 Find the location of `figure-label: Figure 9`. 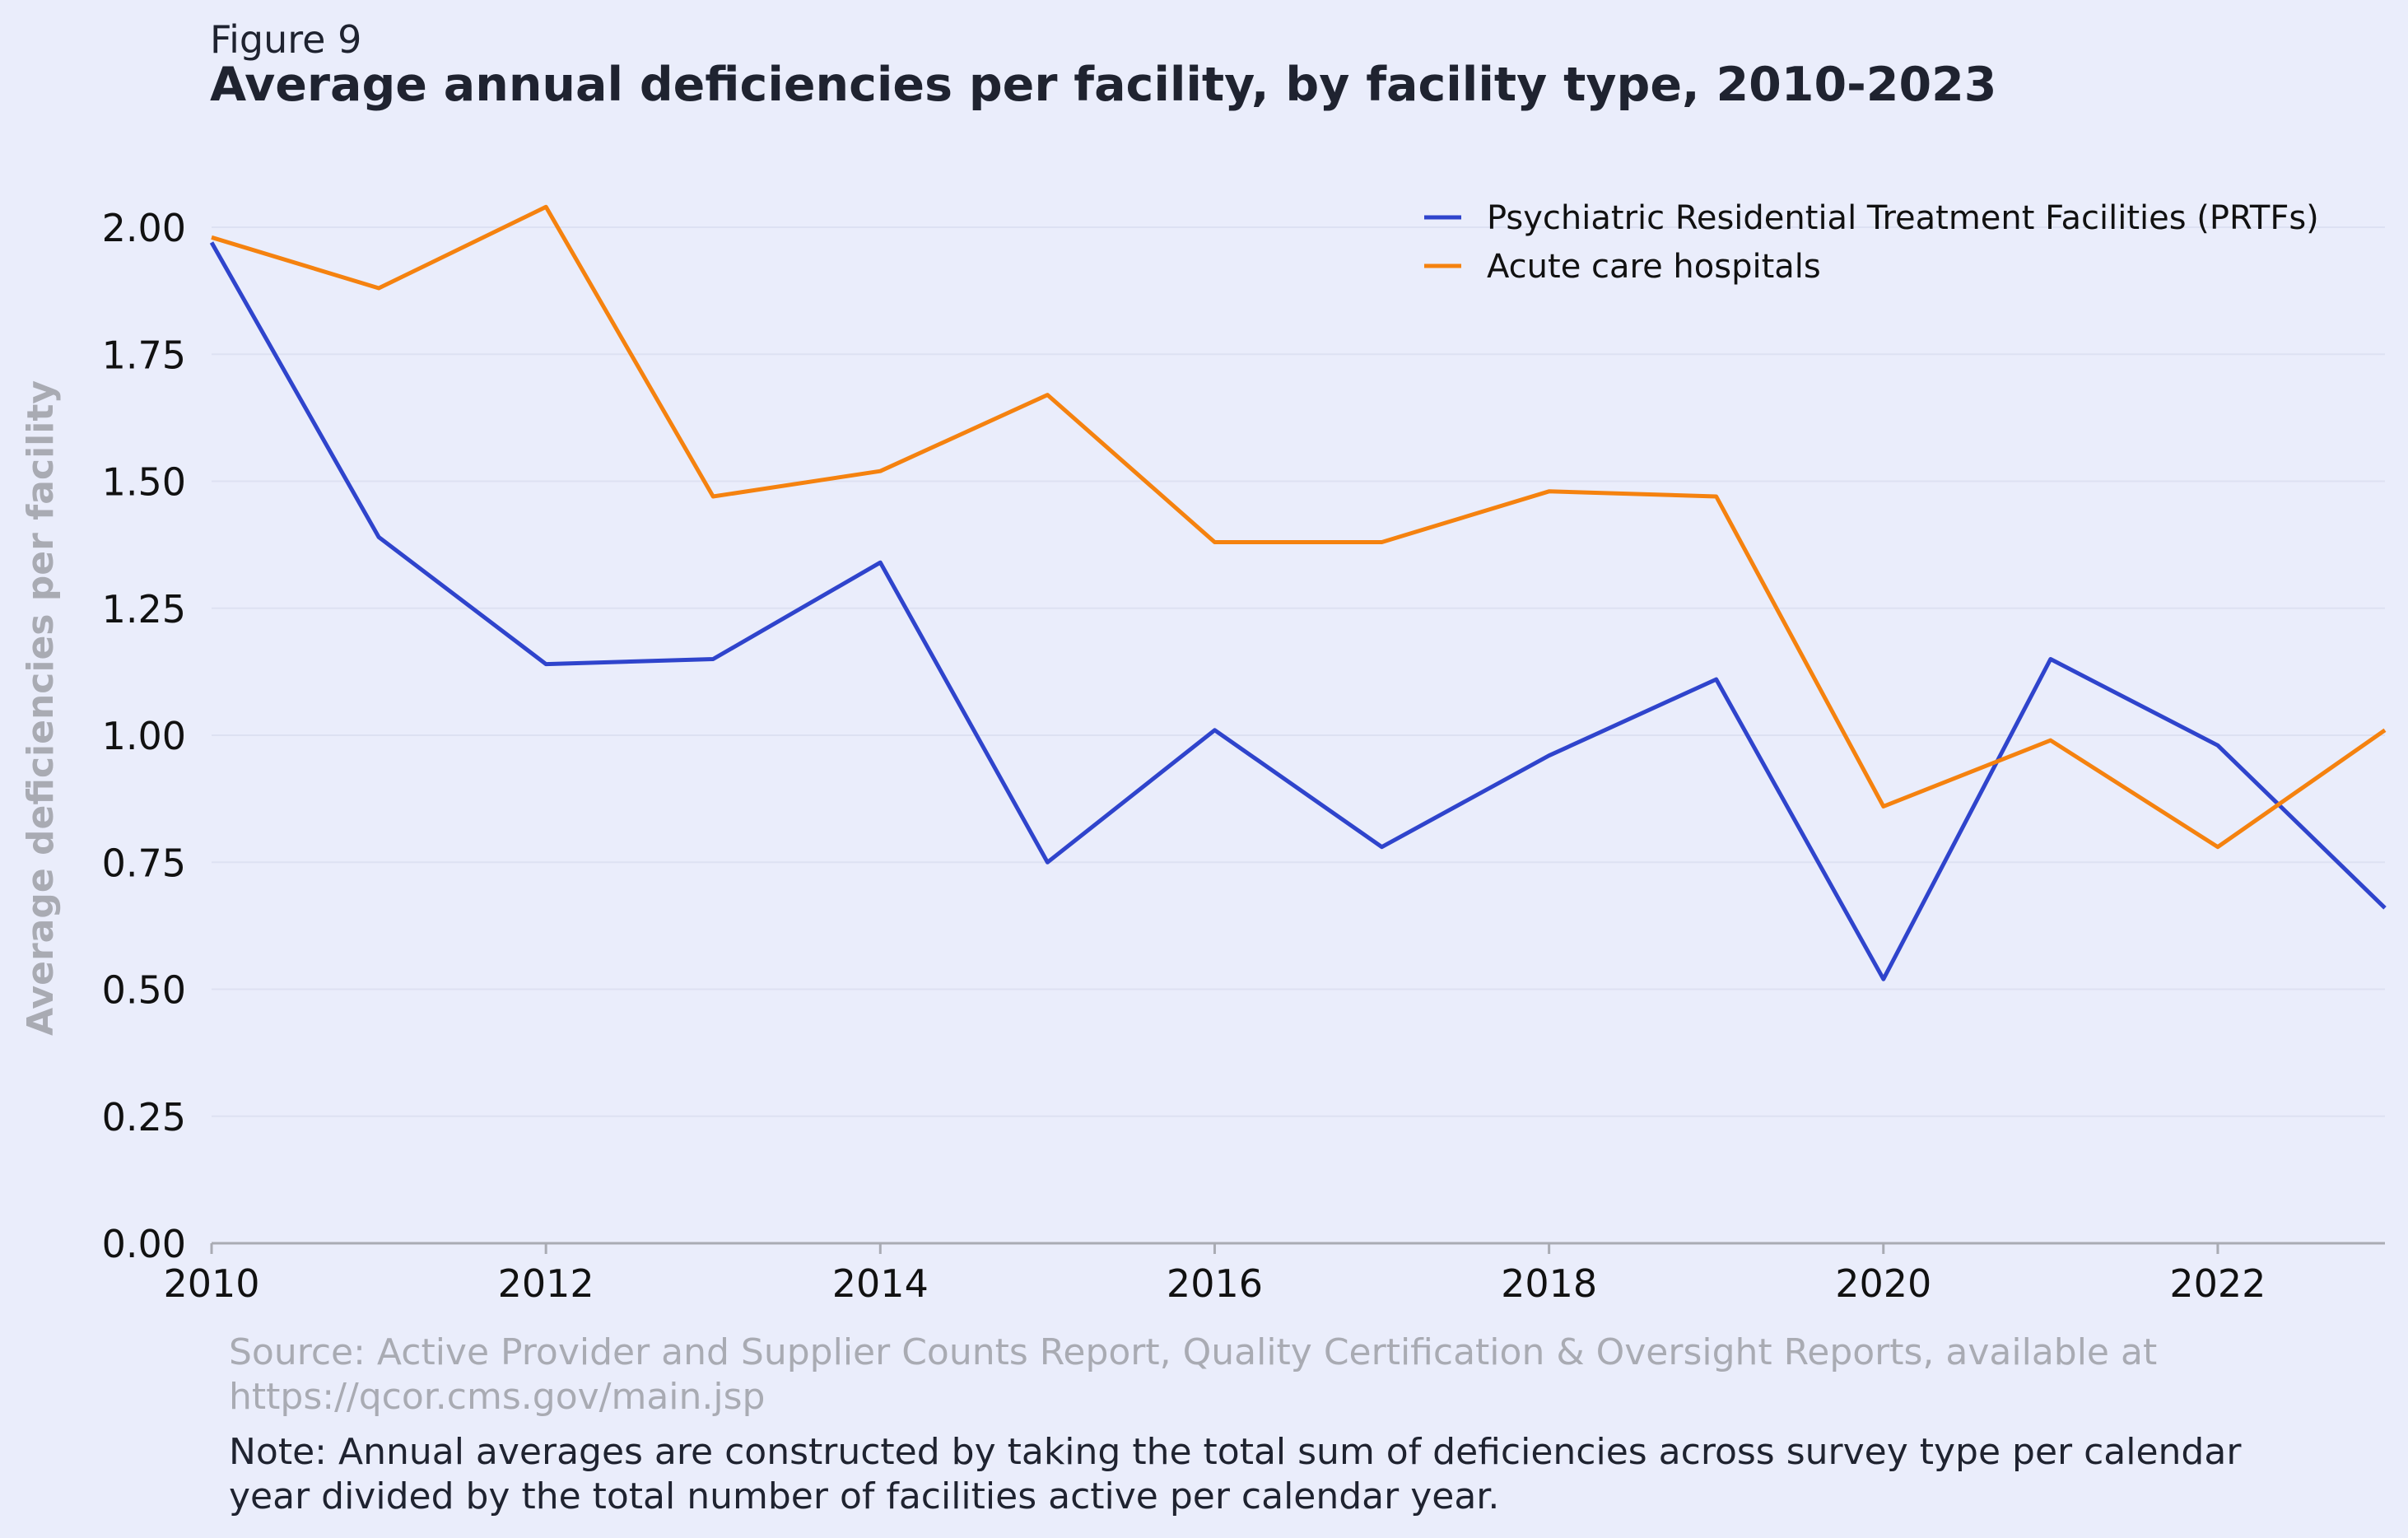

figure-label: Figure 9 is located at coordinates (286, 39).